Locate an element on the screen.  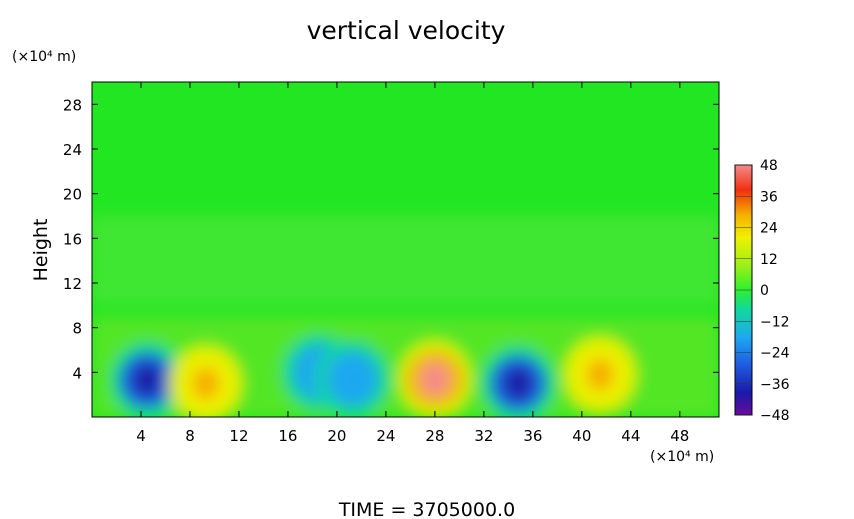
mid-band is located at coordinates (405, 261).